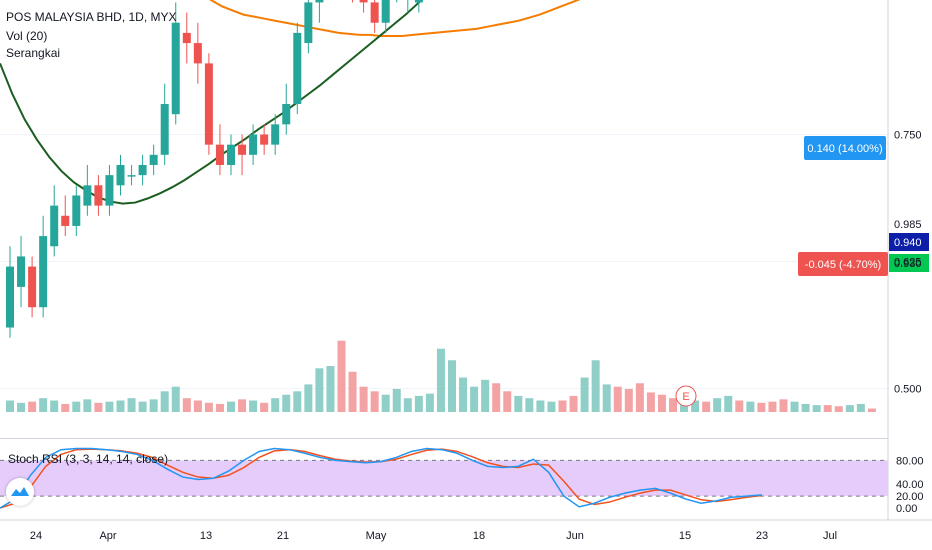 This screenshot has width=932, height=550. What do you see at coordinates (910, 485) in the screenshot?
I see `stoch-tick-label: 40.00` at bounding box center [910, 485].